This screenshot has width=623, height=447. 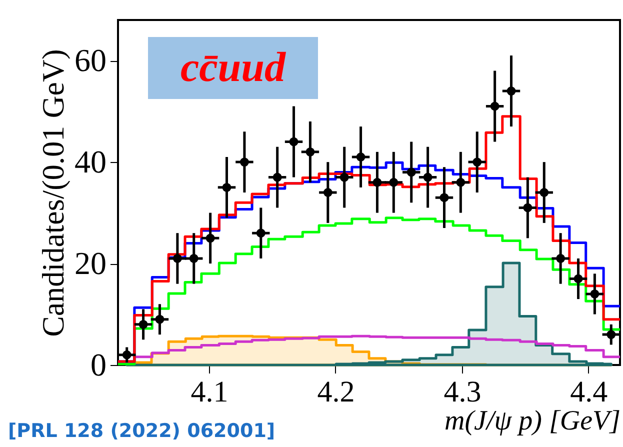 I want to click on text: [PRL 128 (2022) 062001], so click(x=142, y=431).